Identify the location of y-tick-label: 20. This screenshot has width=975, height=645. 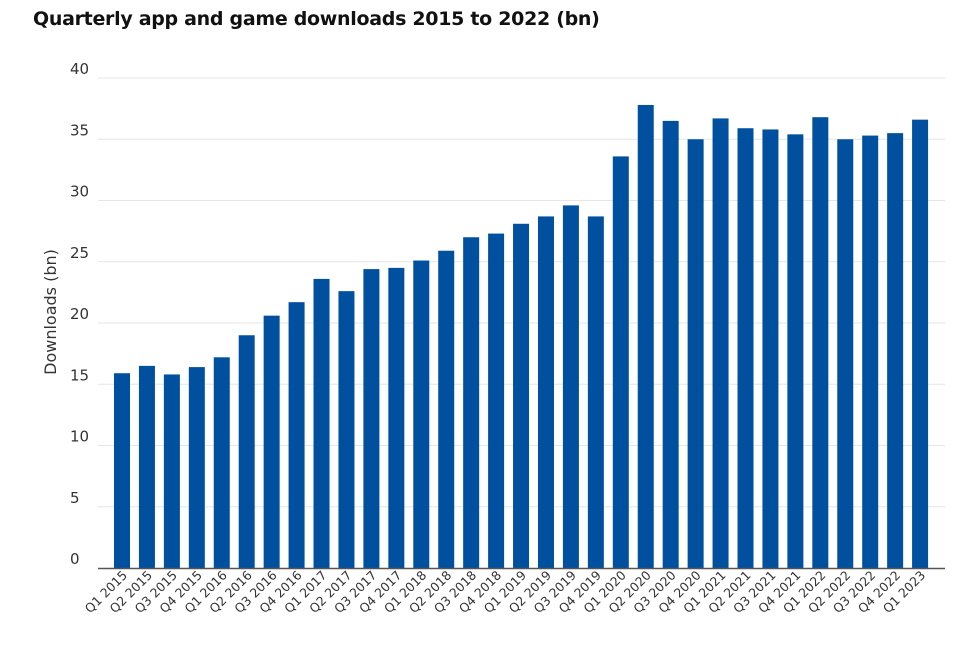
(79, 314).